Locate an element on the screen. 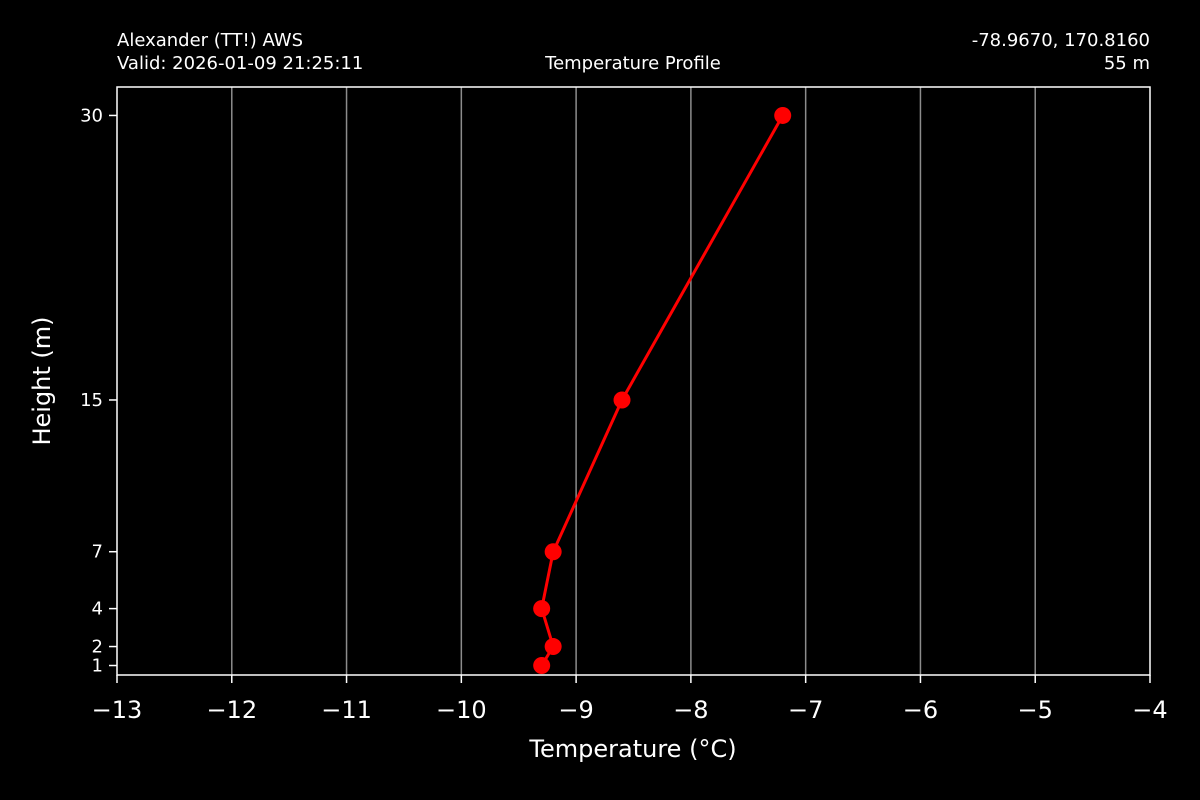 This screenshot has height=800, width=1200. x-tick-label: −7 is located at coordinates (805, 710).